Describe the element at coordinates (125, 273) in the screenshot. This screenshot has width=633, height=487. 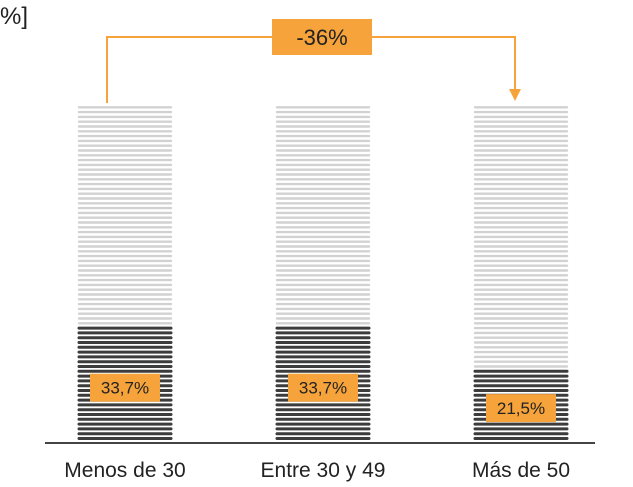
I see `bar-1: 33,7%` at that location.